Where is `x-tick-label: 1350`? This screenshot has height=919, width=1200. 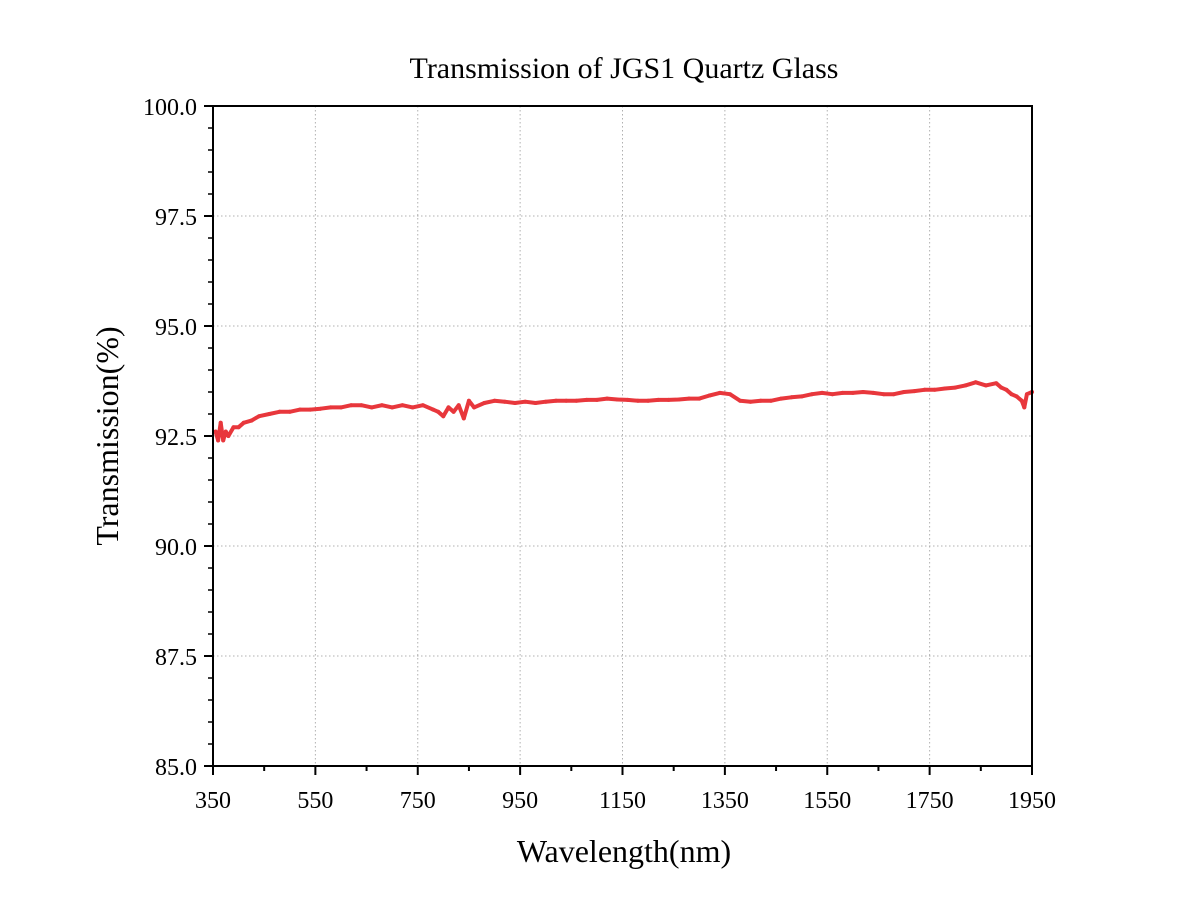 x-tick-label: 1350 is located at coordinates (725, 801).